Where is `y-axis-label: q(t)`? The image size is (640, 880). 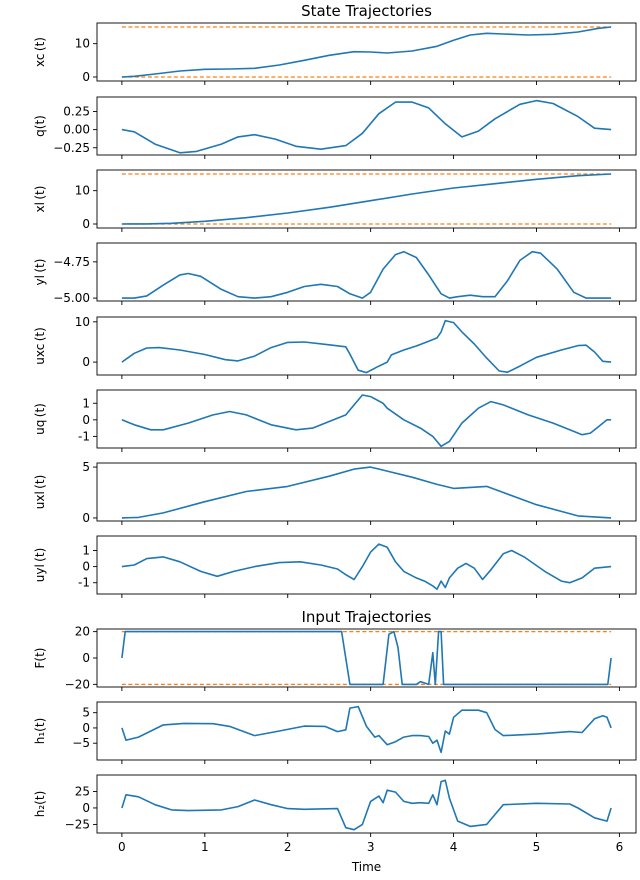
y-axis-label: q(t) is located at coordinates (40, 126).